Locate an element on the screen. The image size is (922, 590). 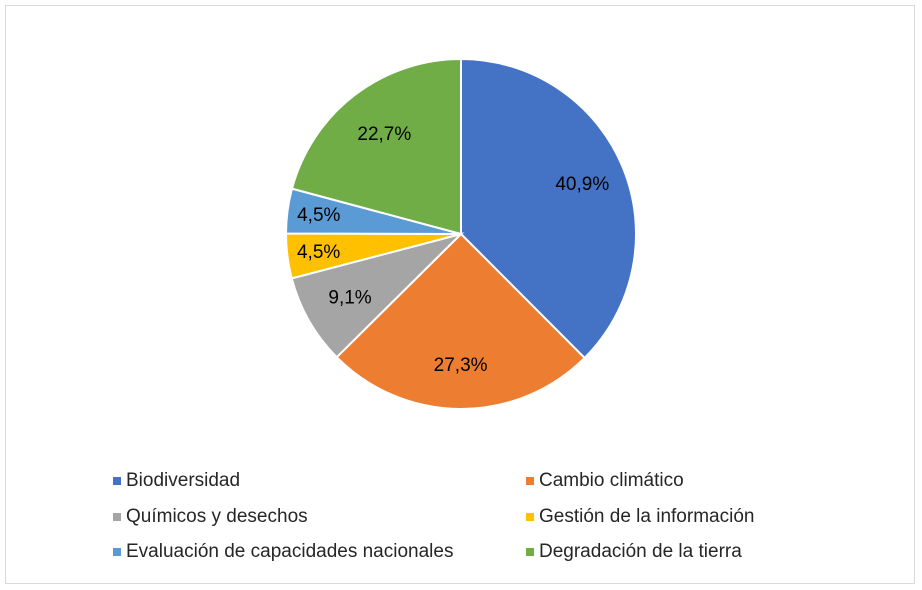
legend-label: Químicos y desechos is located at coordinates (217, 516).